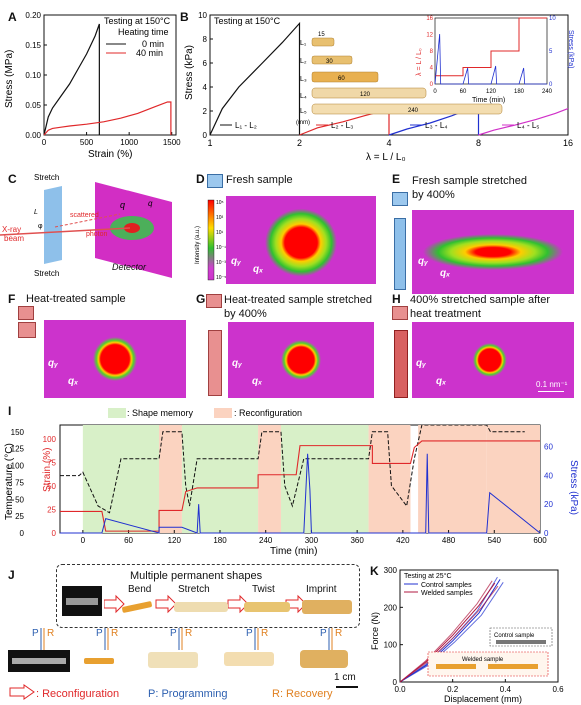 Image resolution: width=581 pixels, height=705 pixels. Describe the element at coordinates (44, 142) in the screenshot. I see `a-xtick-label: 0` at that location.